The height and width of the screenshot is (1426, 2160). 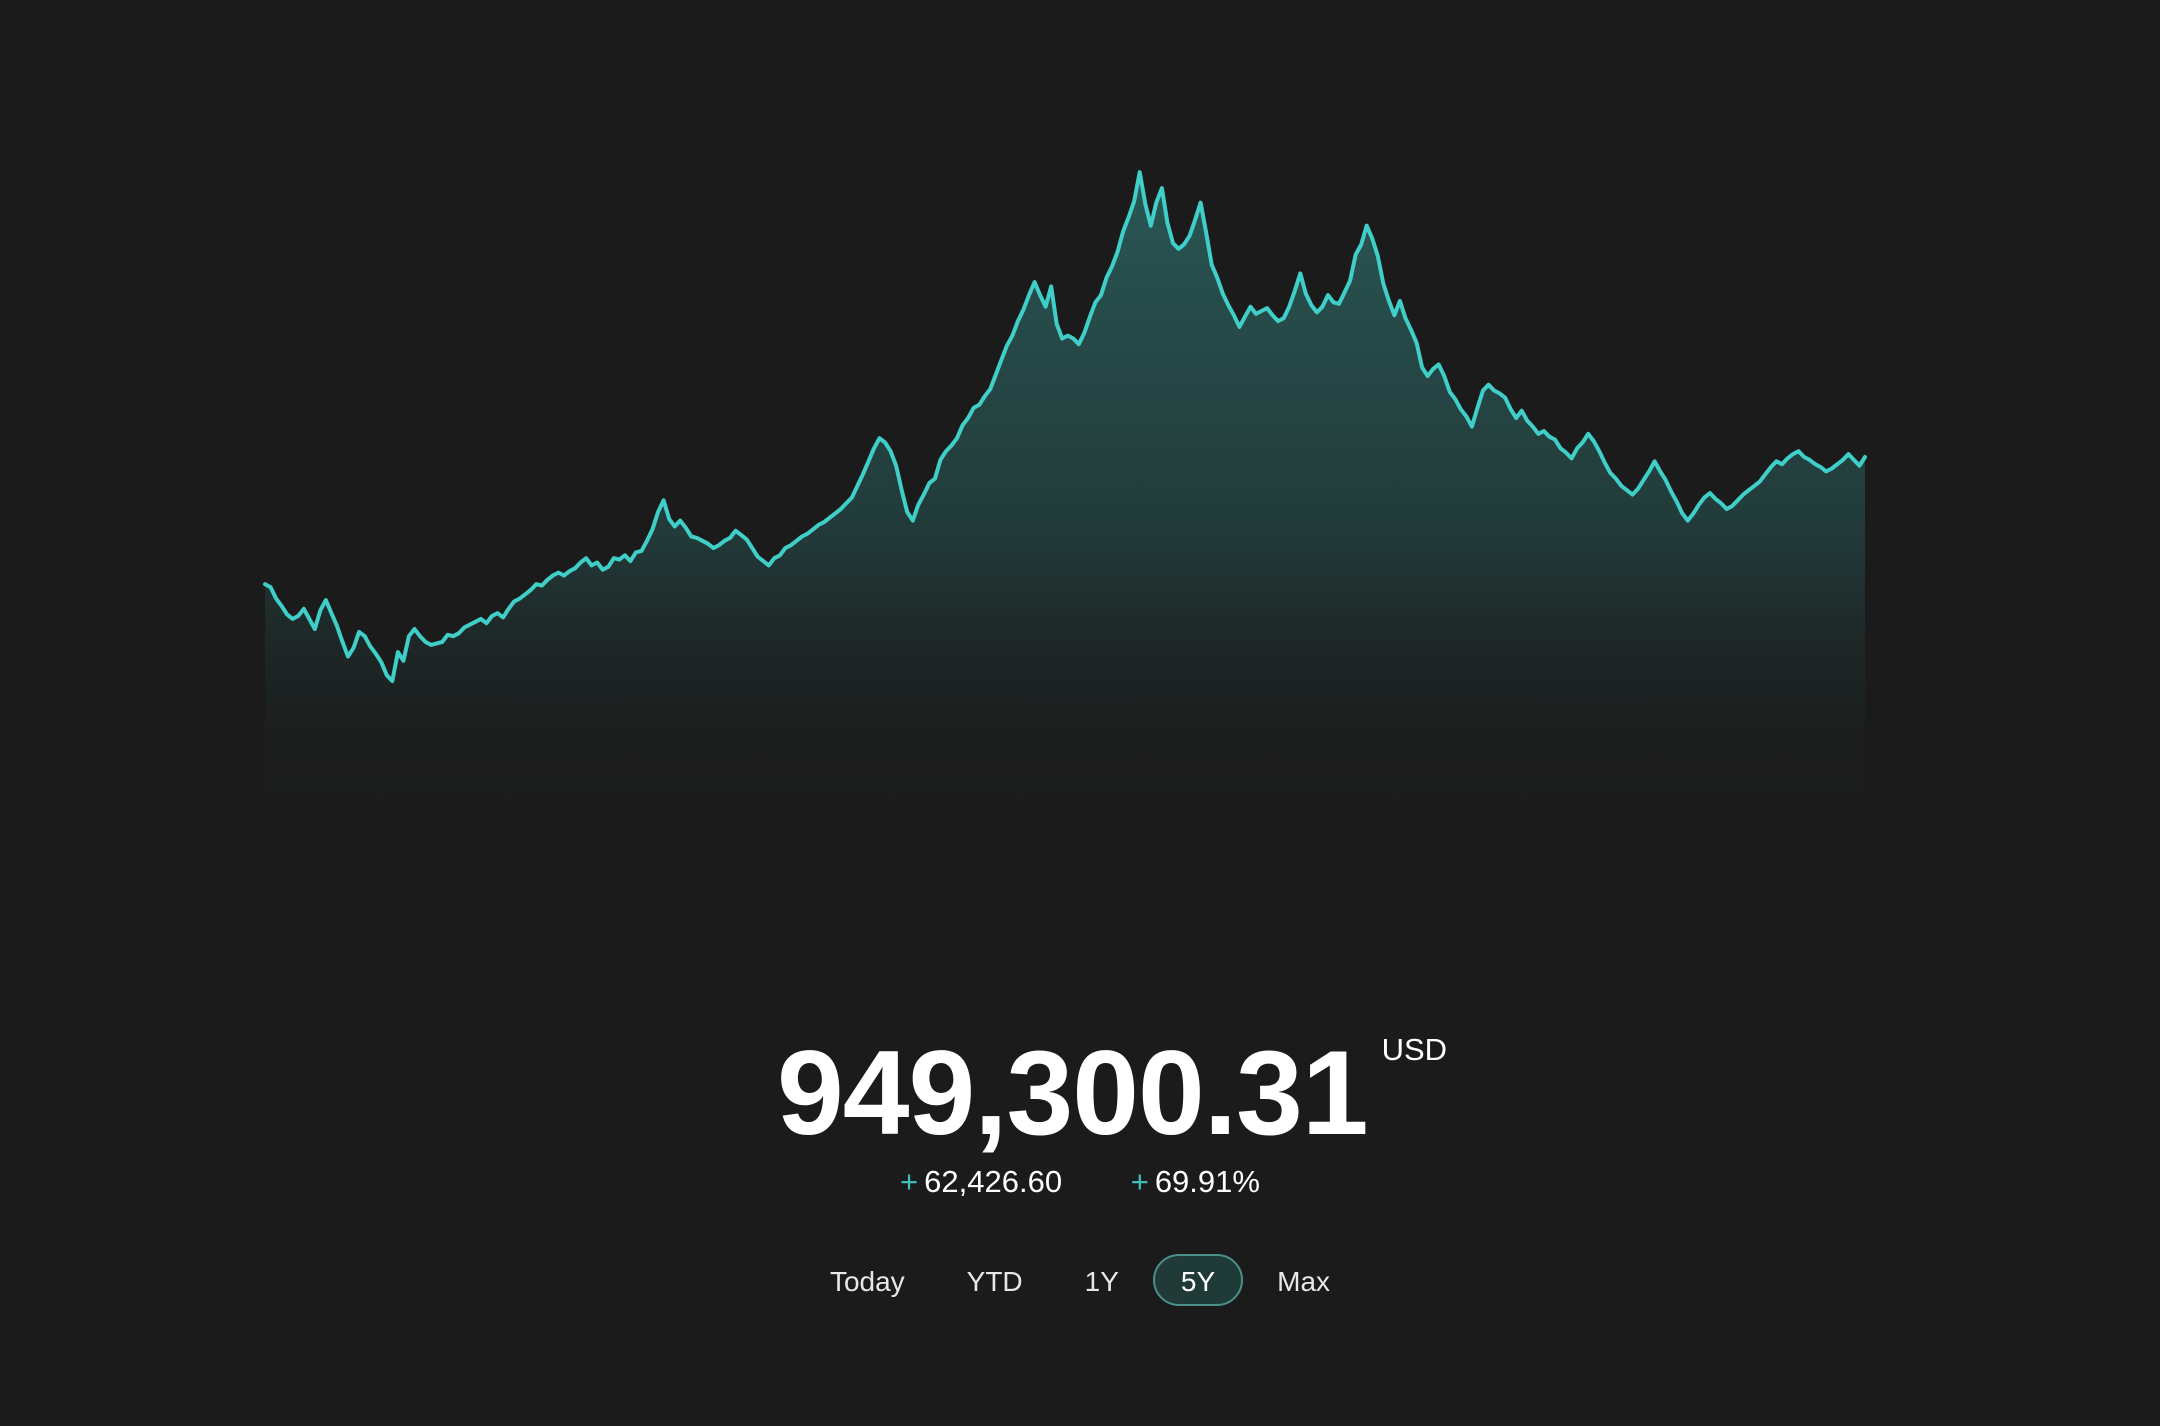 I want to click on range-max-button: Max, so click(x=1304, y=1281).